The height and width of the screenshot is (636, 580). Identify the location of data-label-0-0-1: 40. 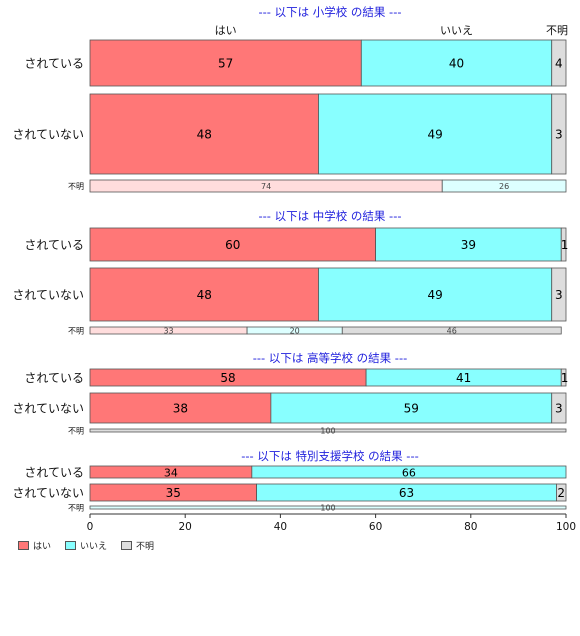
(456, 64).